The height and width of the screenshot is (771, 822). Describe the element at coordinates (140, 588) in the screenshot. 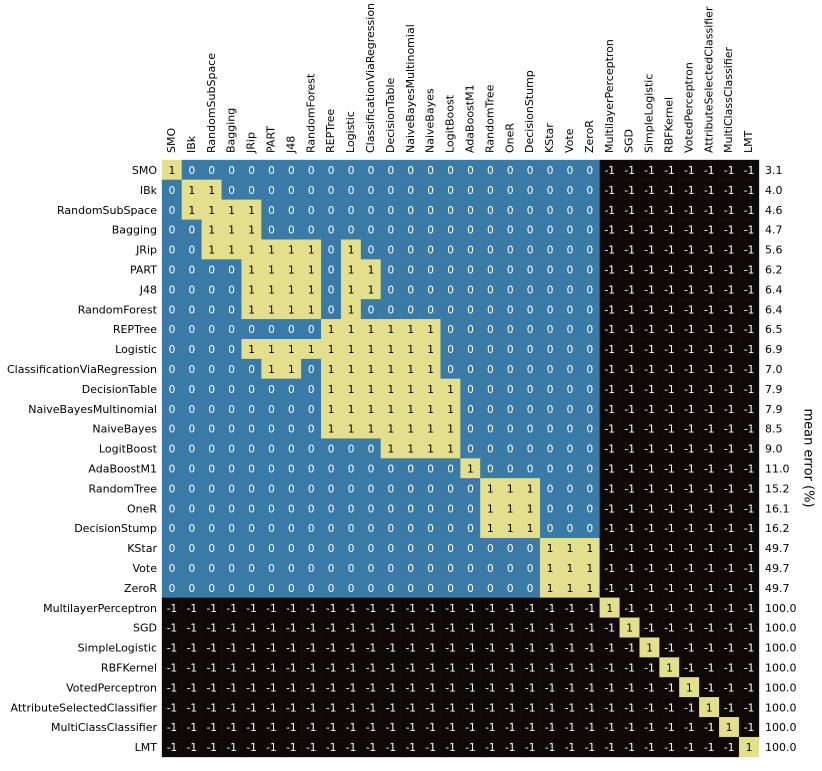

I see `y-tick-label: ZeroR` at that location.